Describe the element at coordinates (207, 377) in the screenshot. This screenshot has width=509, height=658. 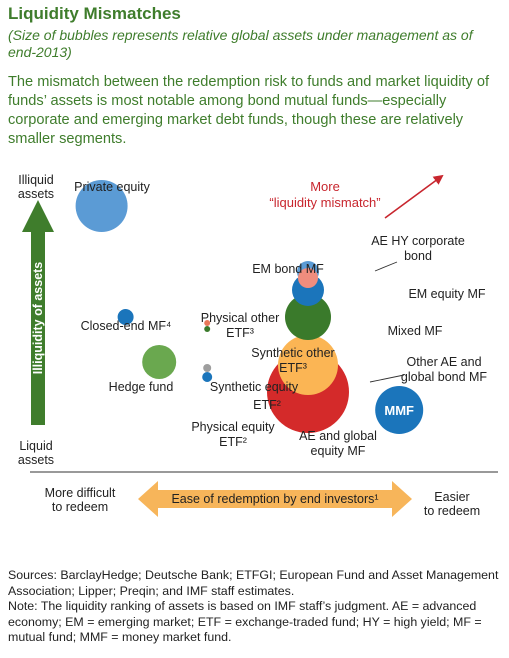
I see `bubble-etf` at that location.